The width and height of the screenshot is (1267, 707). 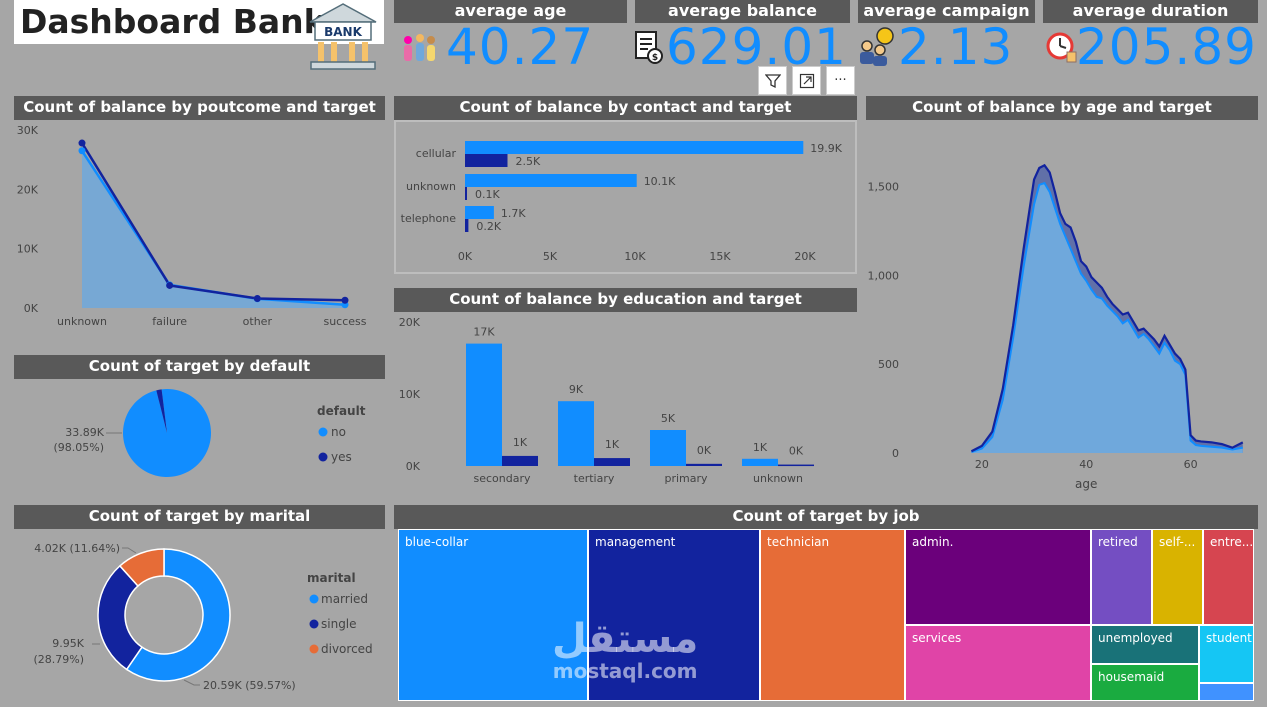 I want to click on education-ytick: 10K, so click(x=410, y=394).